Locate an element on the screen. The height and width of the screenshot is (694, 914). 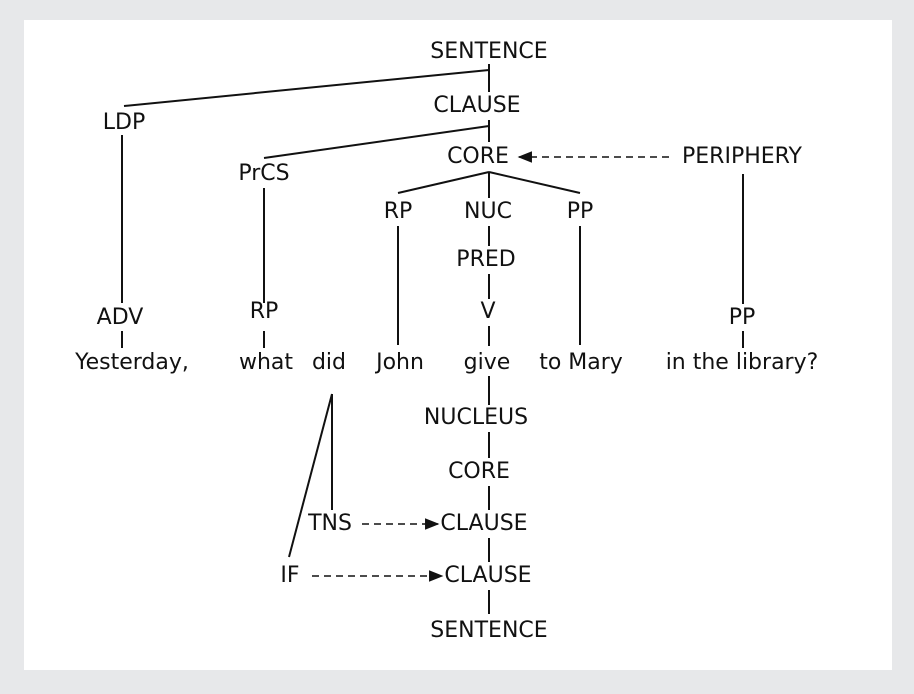
node-clause-bottom-2: CLAUSE is located at coordinates (487, 575).